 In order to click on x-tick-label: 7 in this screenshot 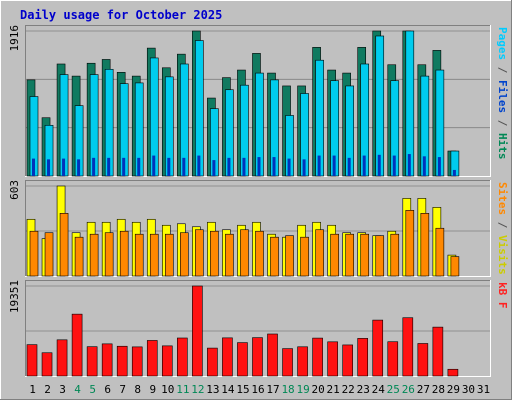, I will do `click(122, 389)`.